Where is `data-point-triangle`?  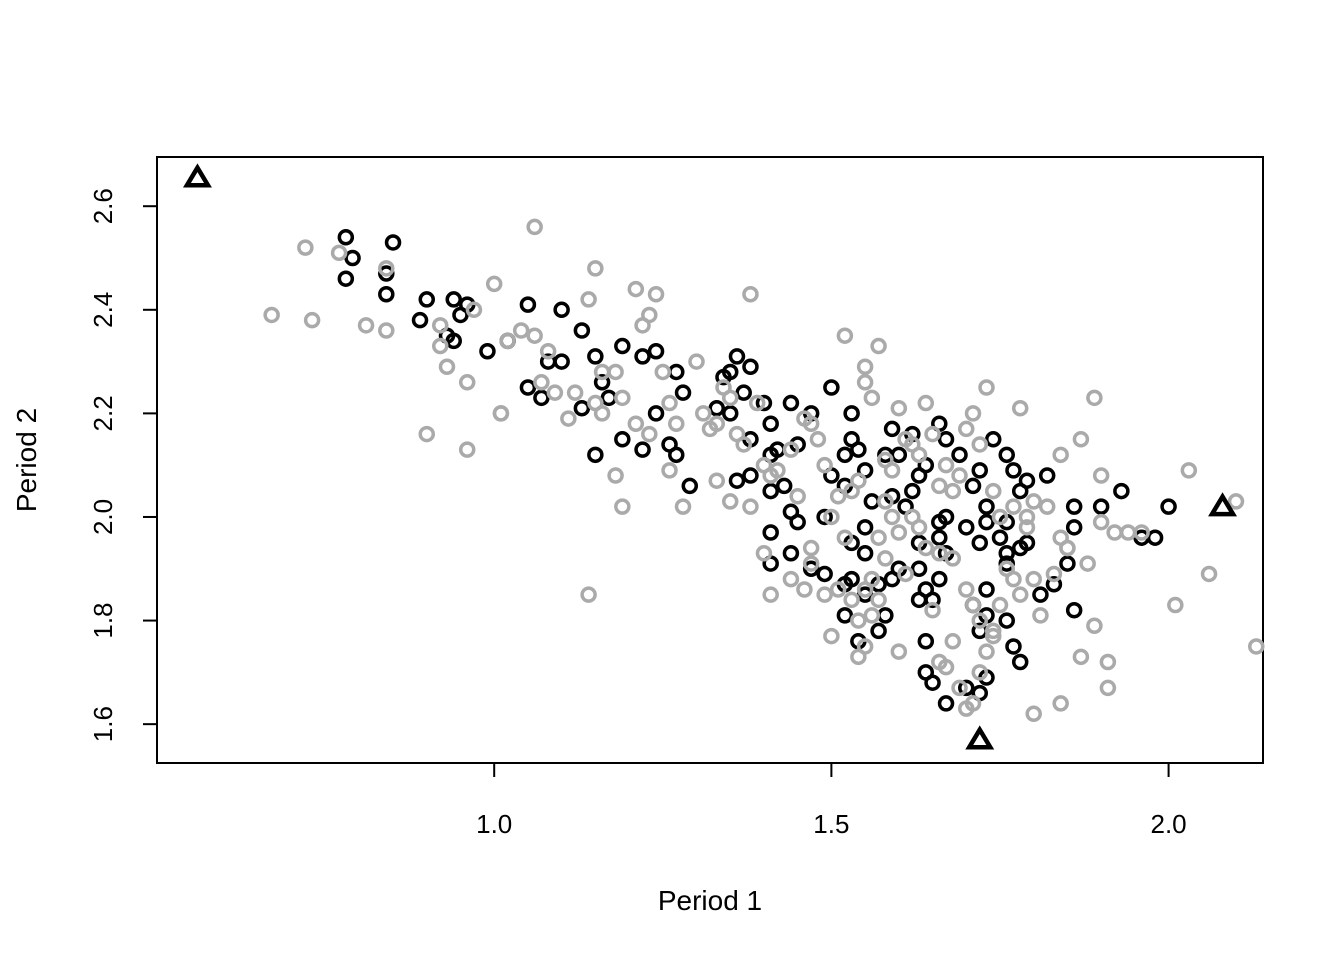
data-point-triangle is located at coordinates (980, 737).